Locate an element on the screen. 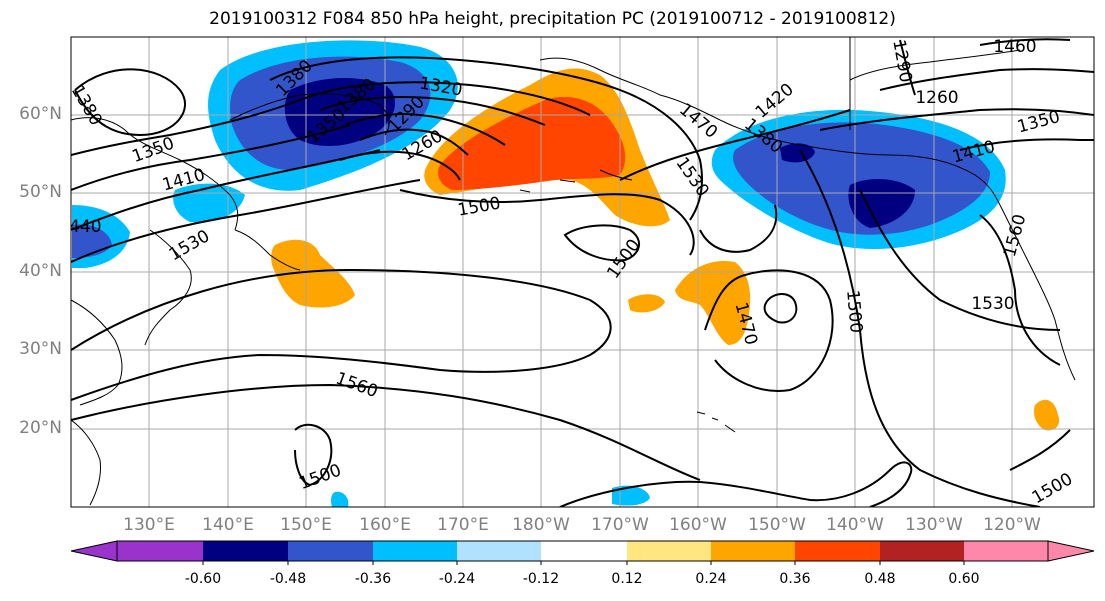 This screenshot has width=1105, height=601. lon-label: 160°W is located at coordinates (698, 525).